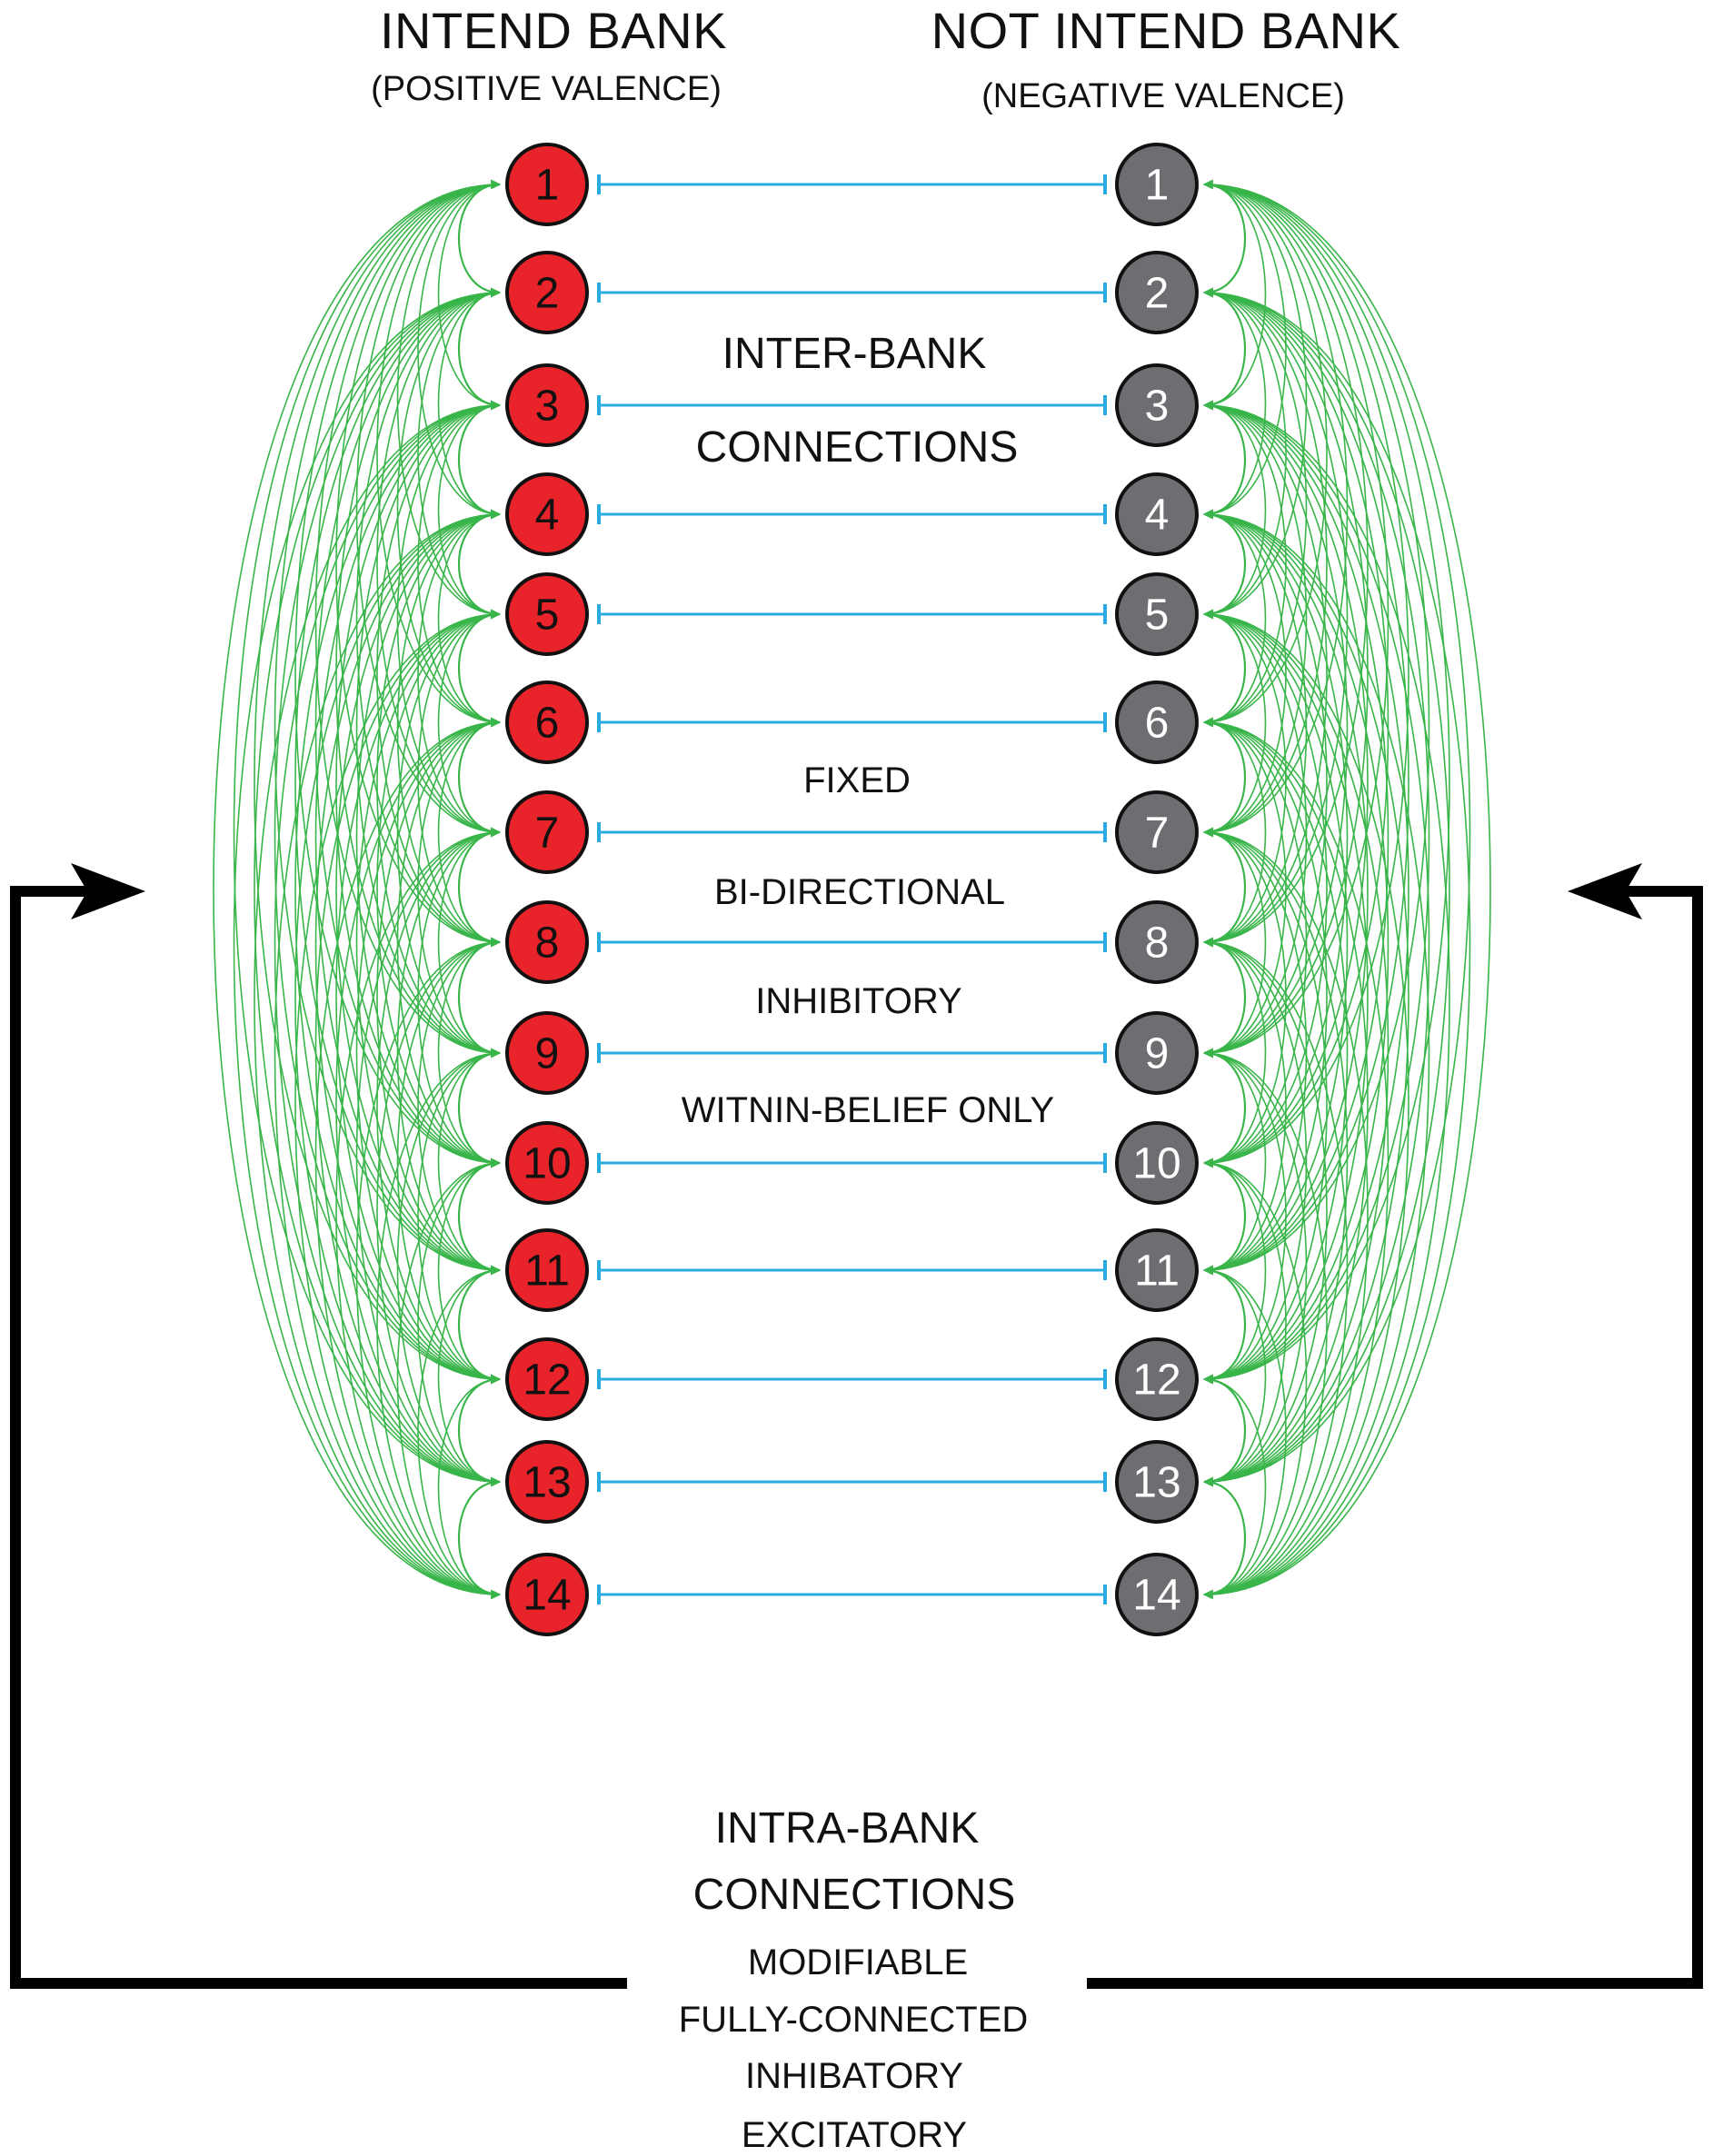 The width and height of the screenshot is (1713, 2156). I want to click on not-intend-node-9: 9, so click(1157, 1053).